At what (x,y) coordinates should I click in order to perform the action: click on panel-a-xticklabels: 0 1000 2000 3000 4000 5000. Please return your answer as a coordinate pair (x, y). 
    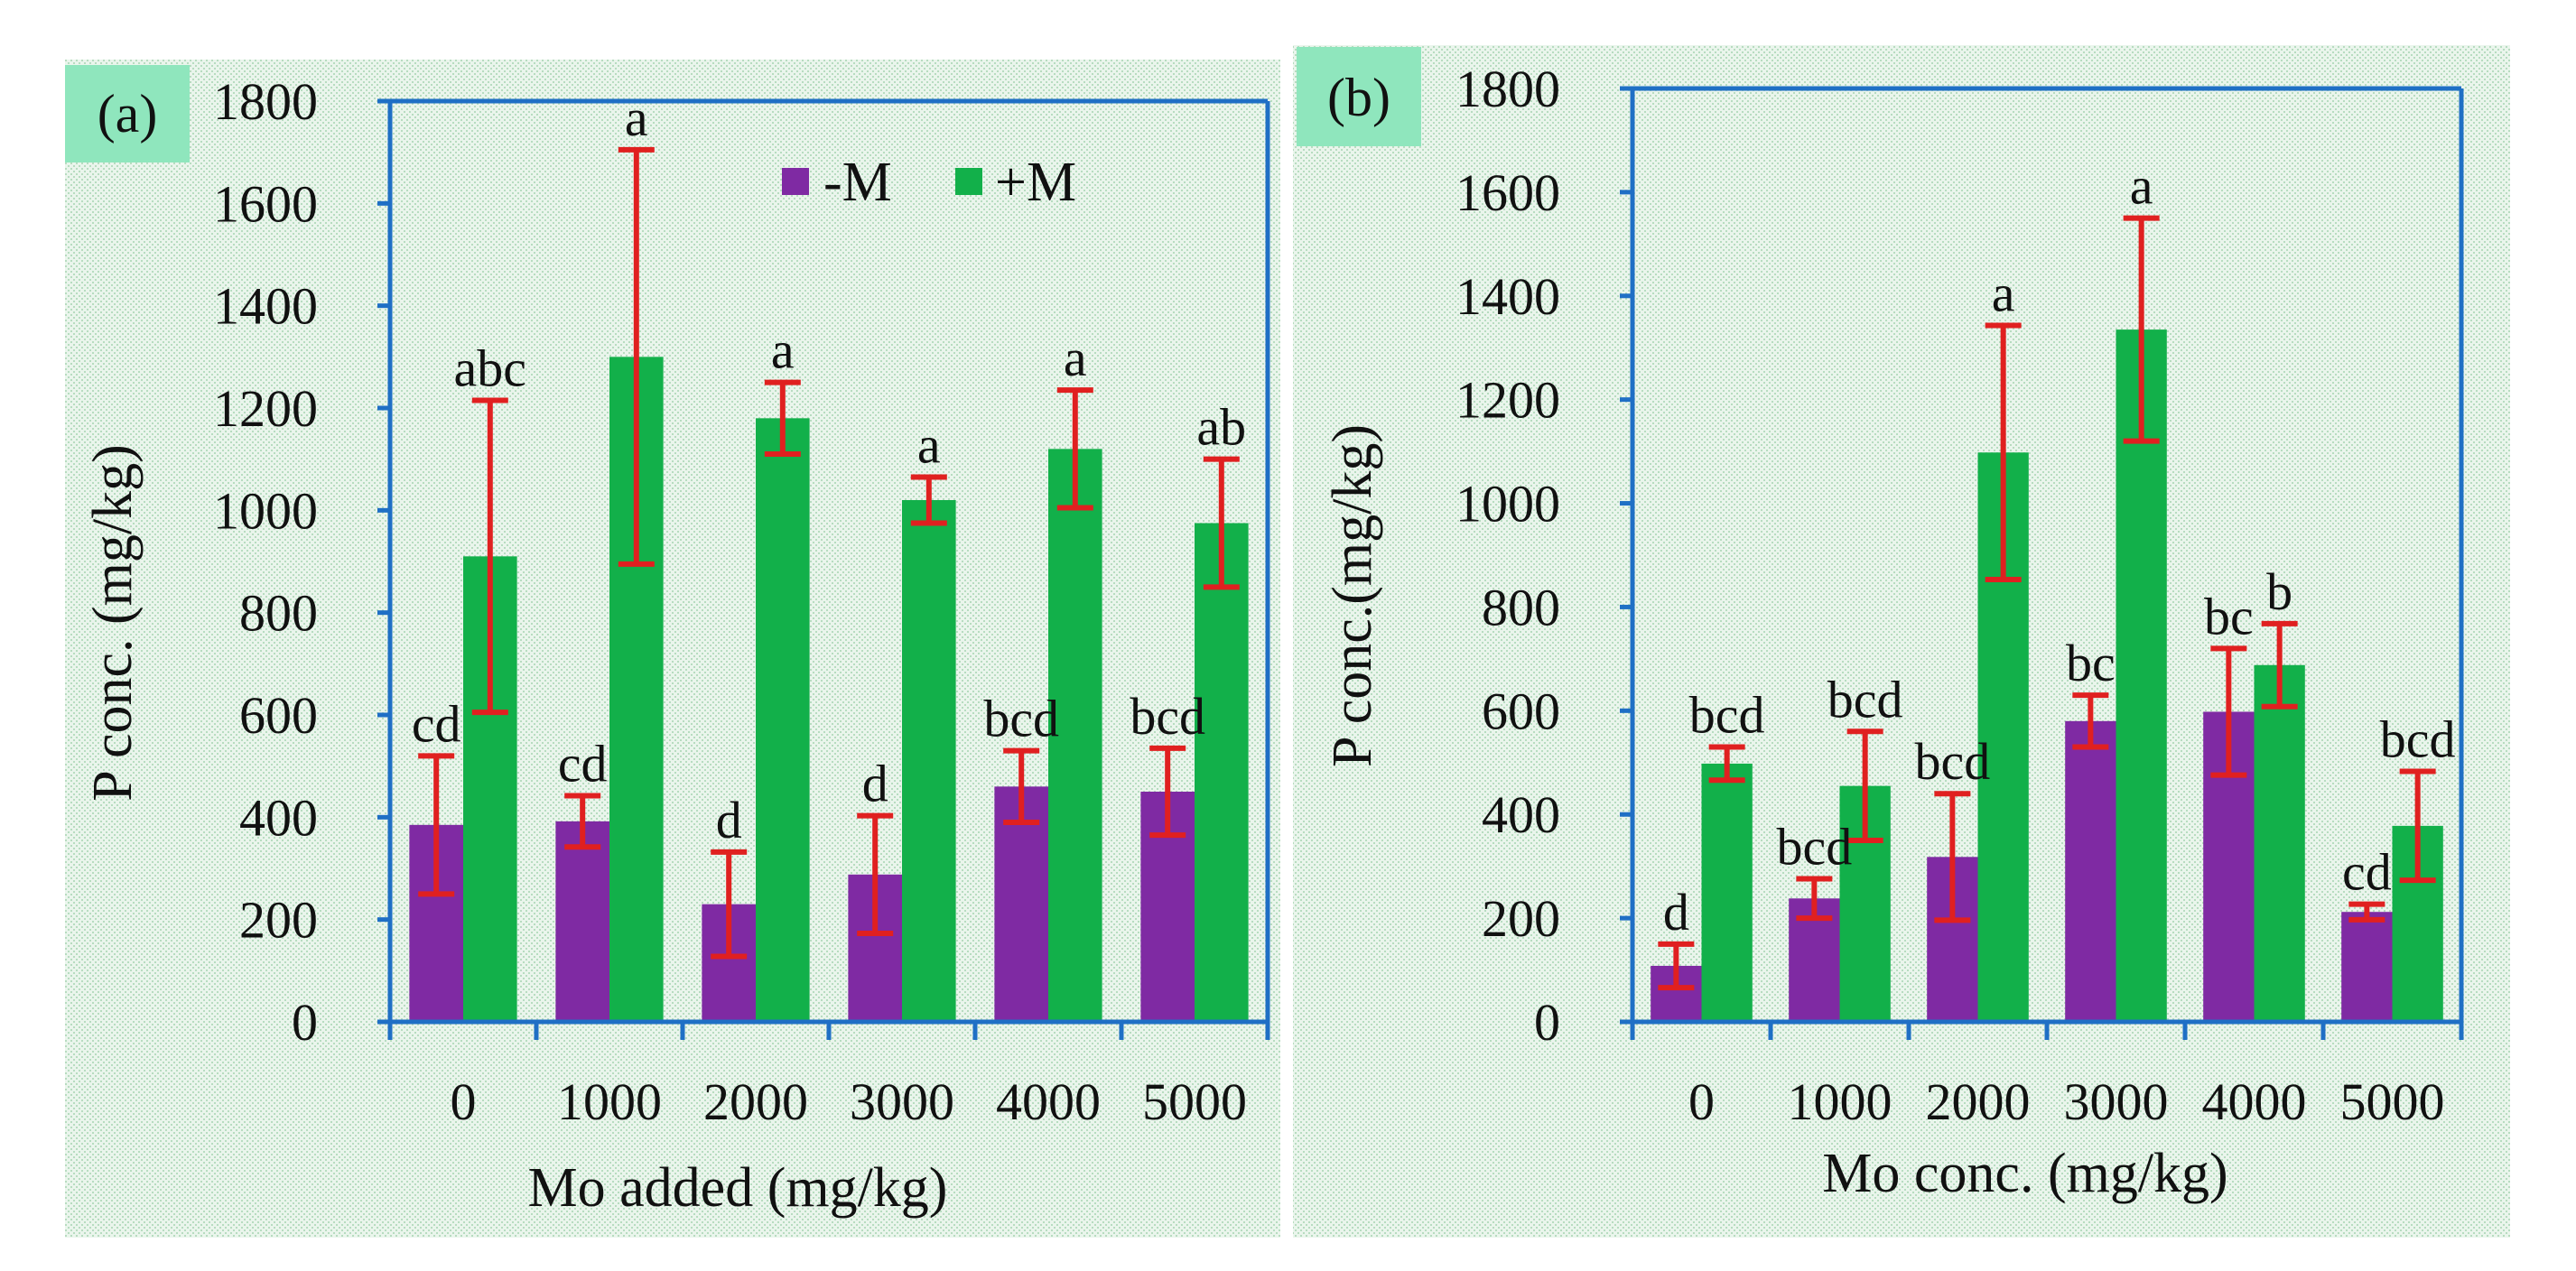
    Looking at the image, I should click on (849, 1101).